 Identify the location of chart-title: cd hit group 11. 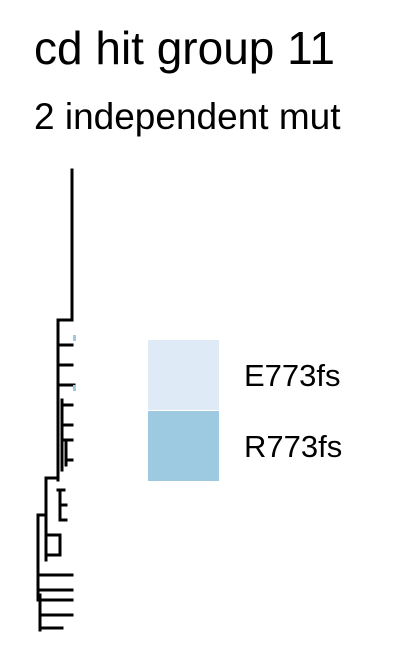
(184, 48).